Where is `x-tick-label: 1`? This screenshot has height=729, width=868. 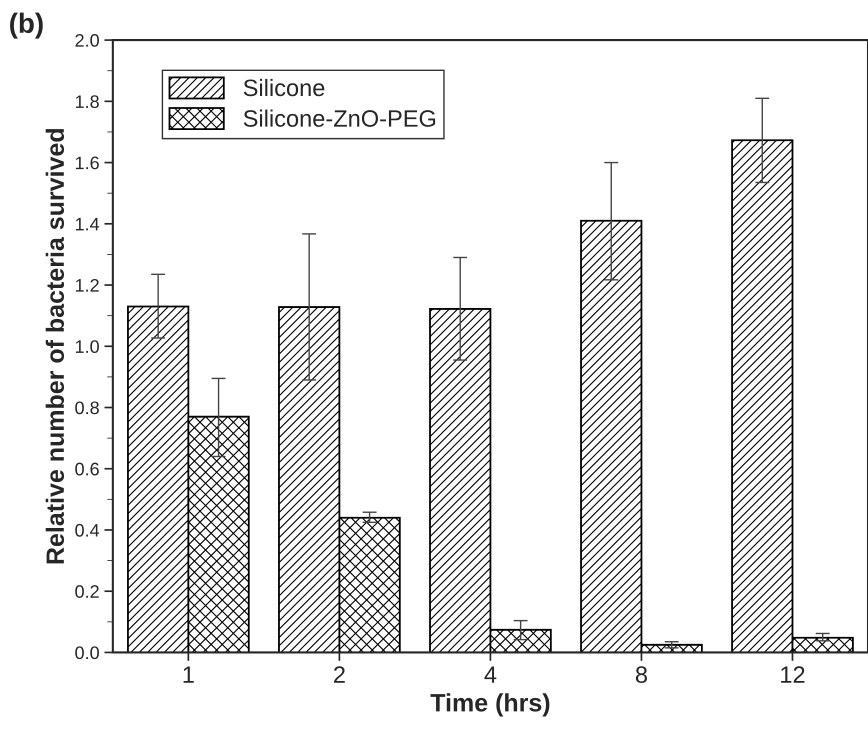 x-tick-label: 1 is located at coordinates (189, 674).